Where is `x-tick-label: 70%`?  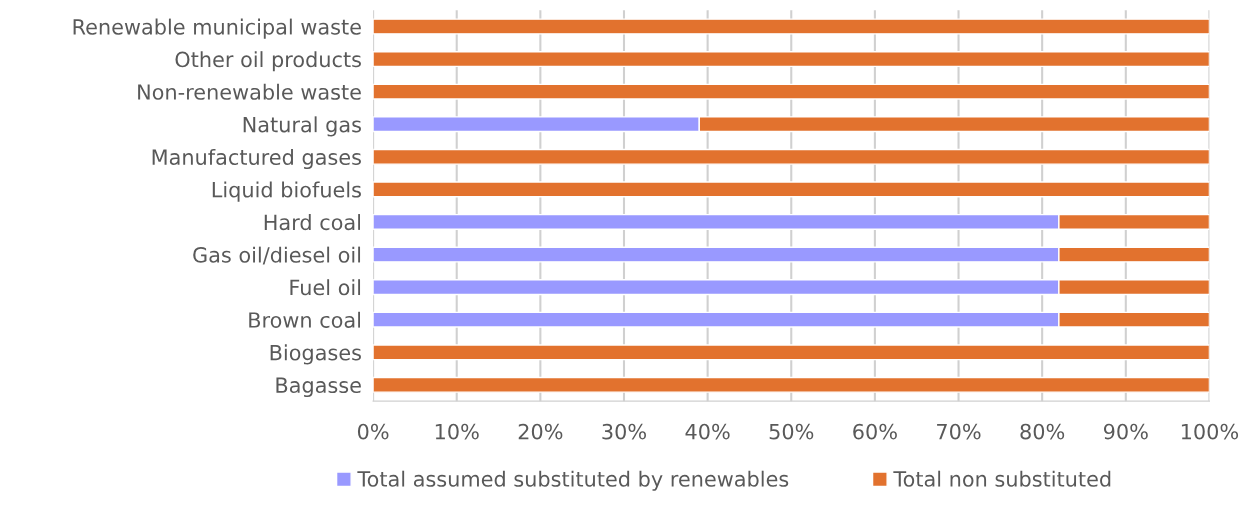
x-tick-label: 70% is located at coordinates (959, 431).